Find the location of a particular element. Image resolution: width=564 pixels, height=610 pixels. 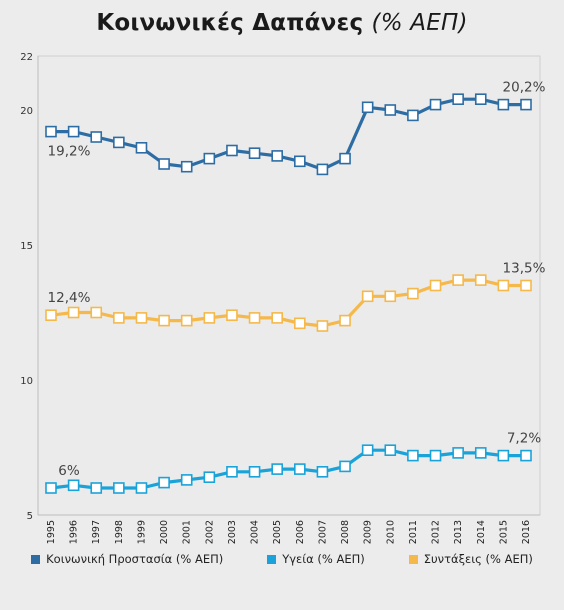

x-tick-label: 2000 is located at coordinates (164, 532).